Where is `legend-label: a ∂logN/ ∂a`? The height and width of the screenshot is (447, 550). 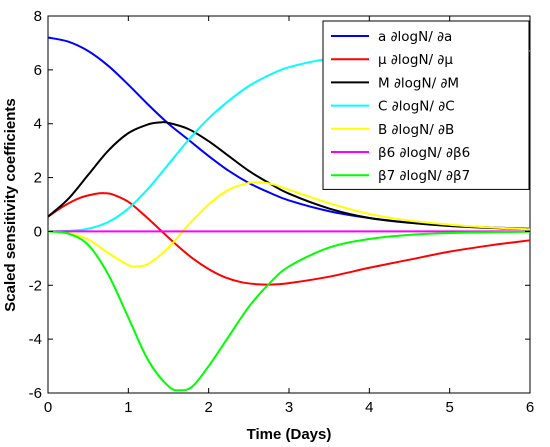
legend-label: a ∂logN/ ∂a is located at coordinates (415, 37).